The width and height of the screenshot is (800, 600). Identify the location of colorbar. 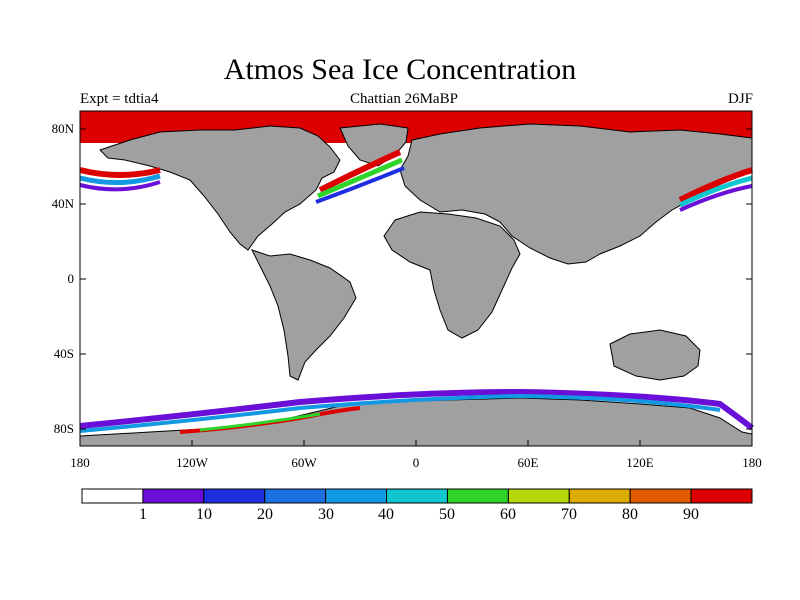
(417, 496).